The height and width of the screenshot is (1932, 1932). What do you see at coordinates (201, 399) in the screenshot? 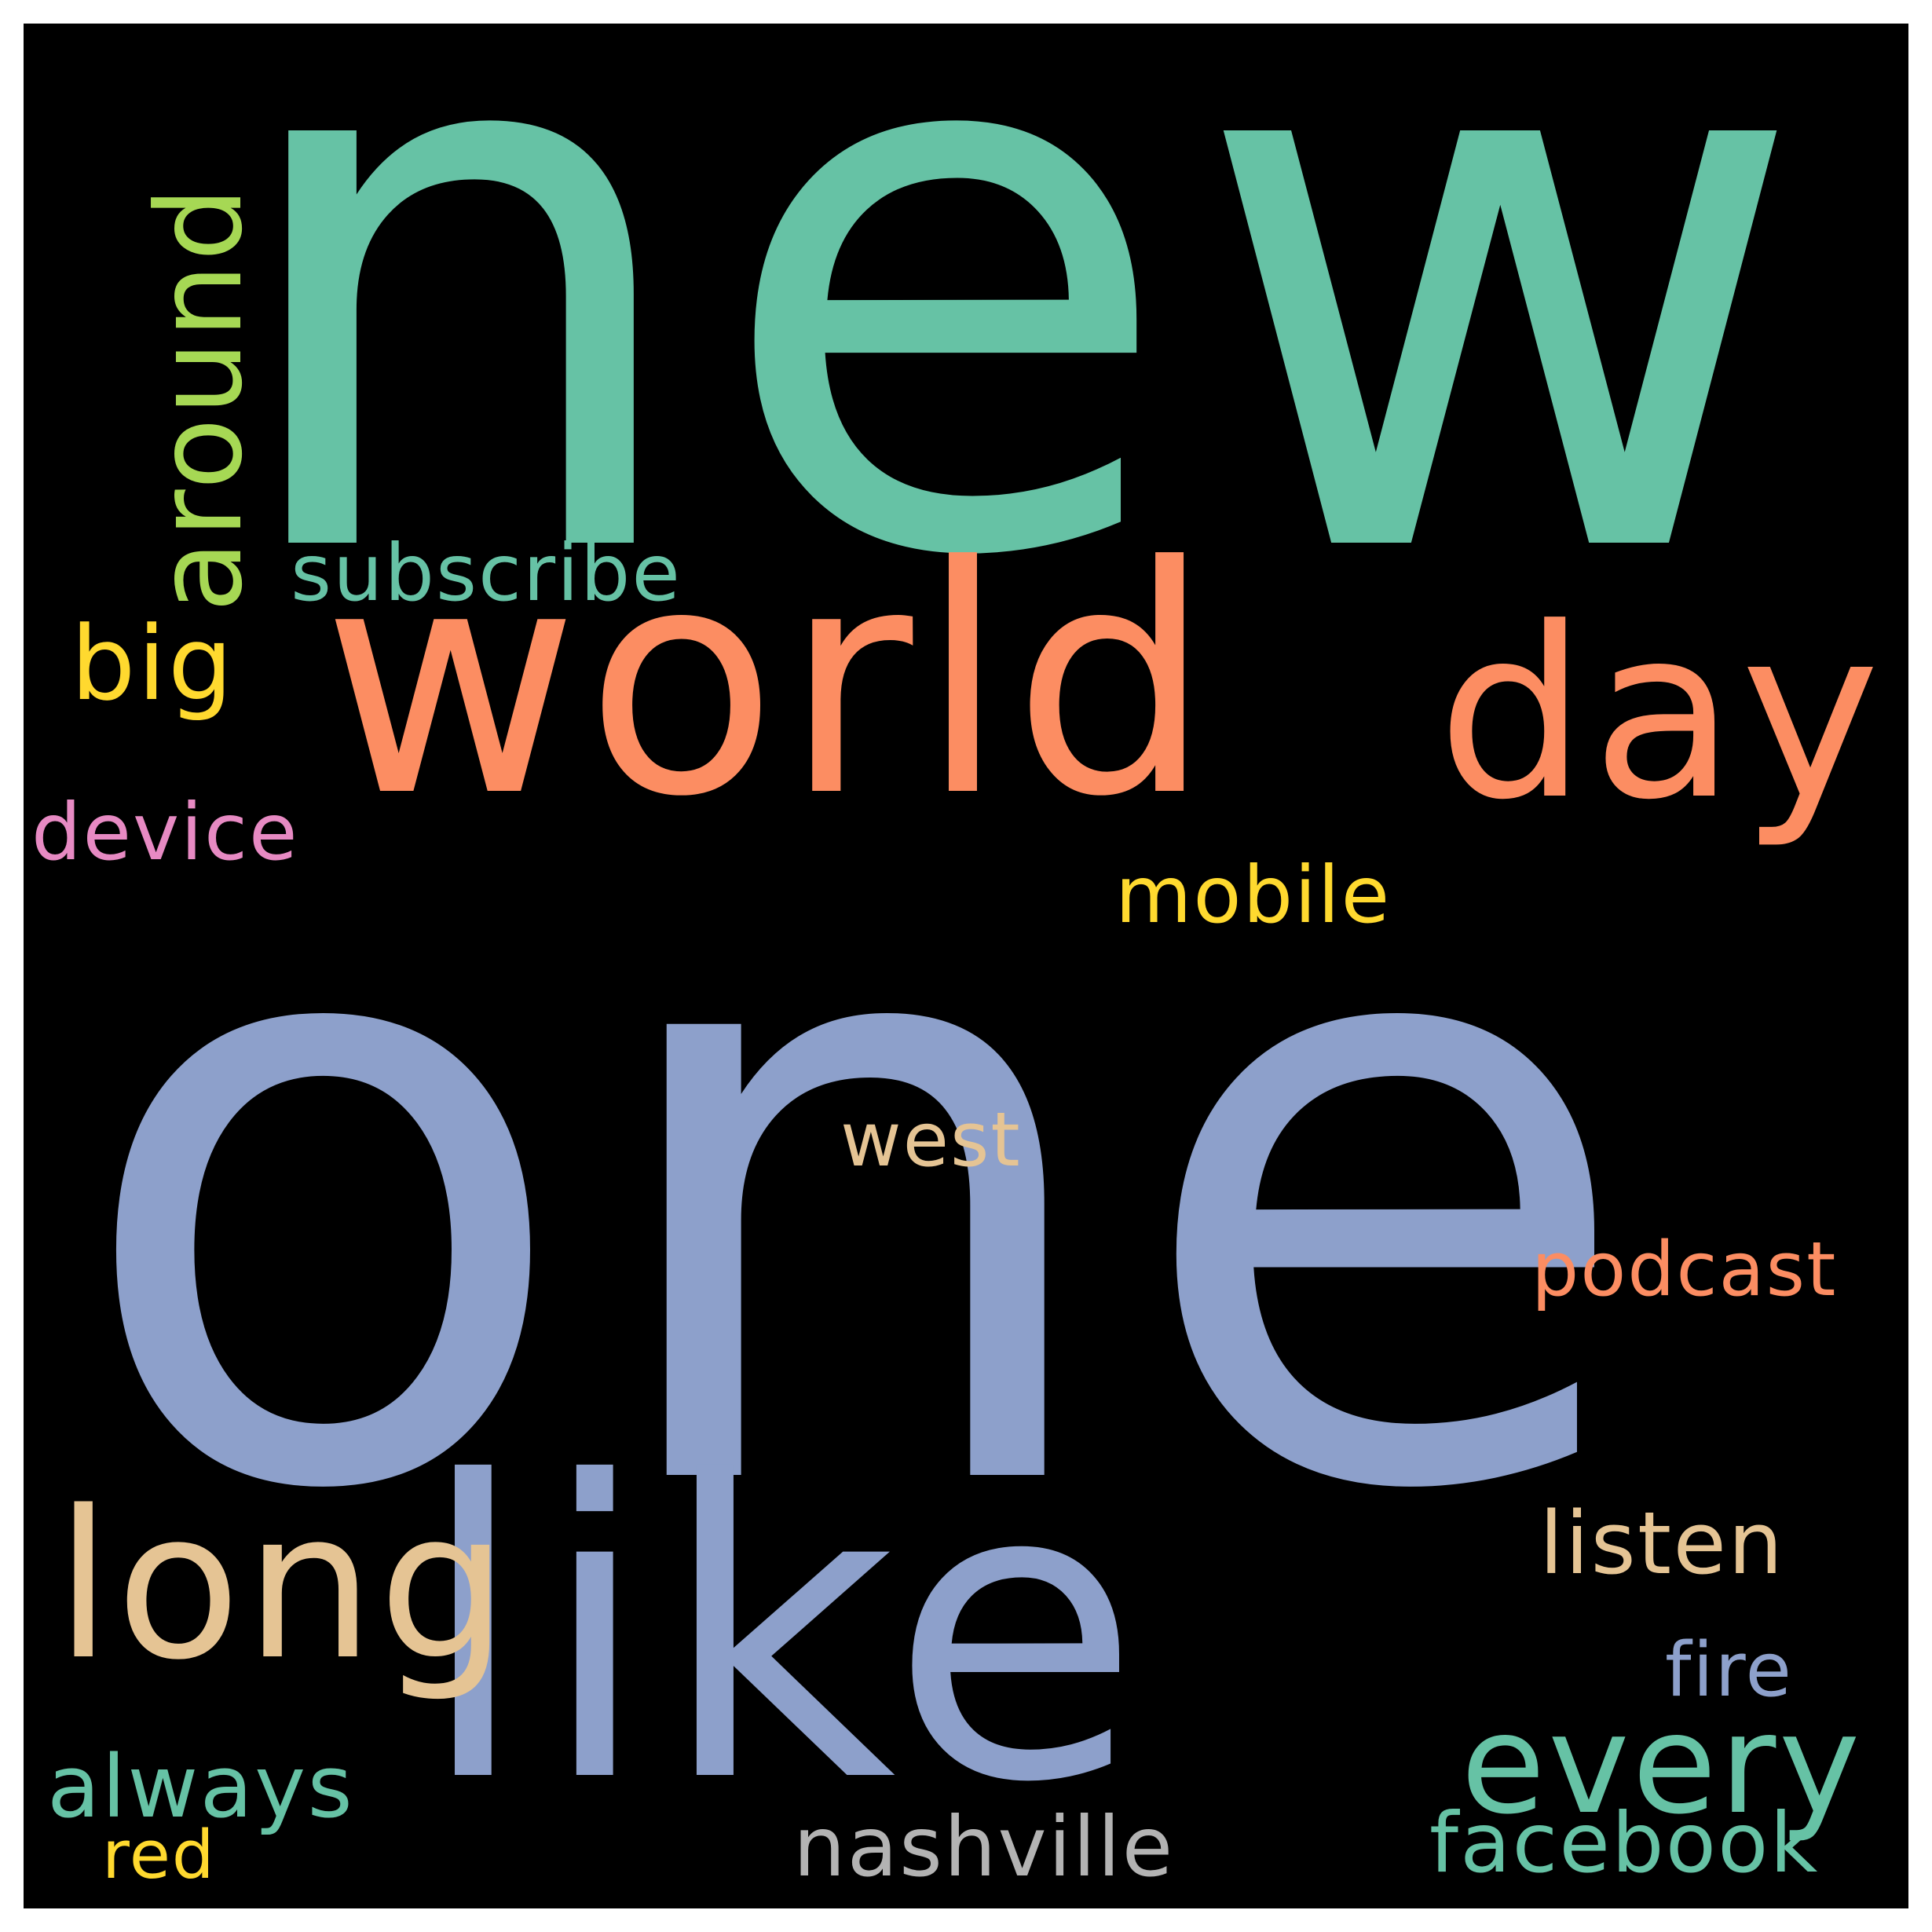
I see `word-around: around` at bounding box center [201, 399].